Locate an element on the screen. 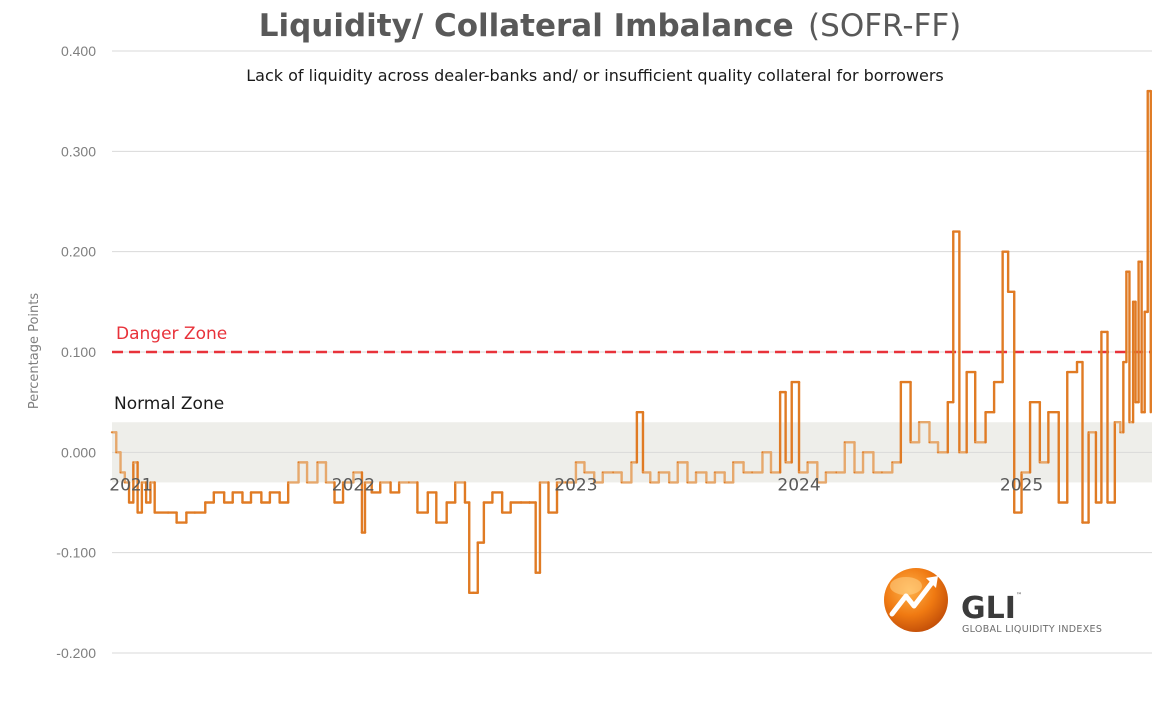 Image resolution: width=1164 pixels, height=720 pixels. normal-zone-label: Normal Zone is located at coordinates (169, 404).